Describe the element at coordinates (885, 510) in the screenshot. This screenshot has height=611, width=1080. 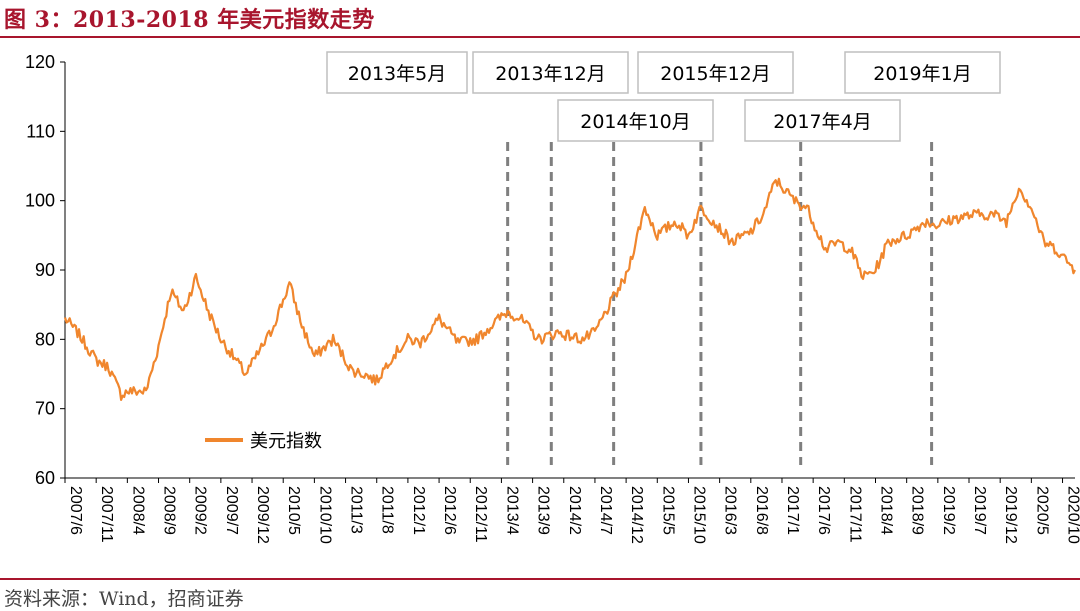
I see `x-tick-label: 2018/4` at that location.